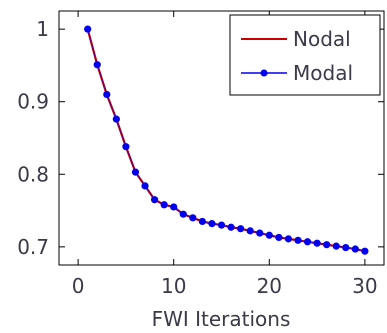 This screenshot has width=387, height=333. I want to click on x-tick-label: 0, so click(78, 286).